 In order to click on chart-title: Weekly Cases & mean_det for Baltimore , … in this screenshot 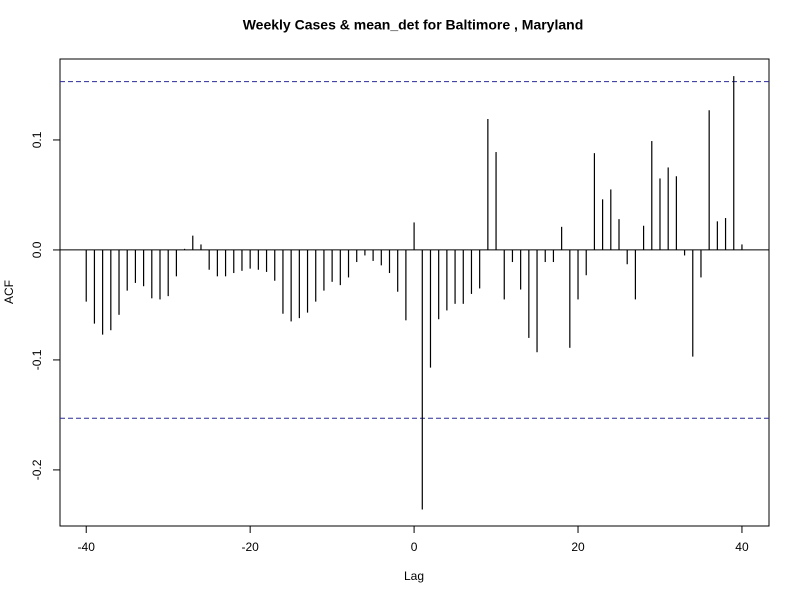, I will do `click(413, 25)`.